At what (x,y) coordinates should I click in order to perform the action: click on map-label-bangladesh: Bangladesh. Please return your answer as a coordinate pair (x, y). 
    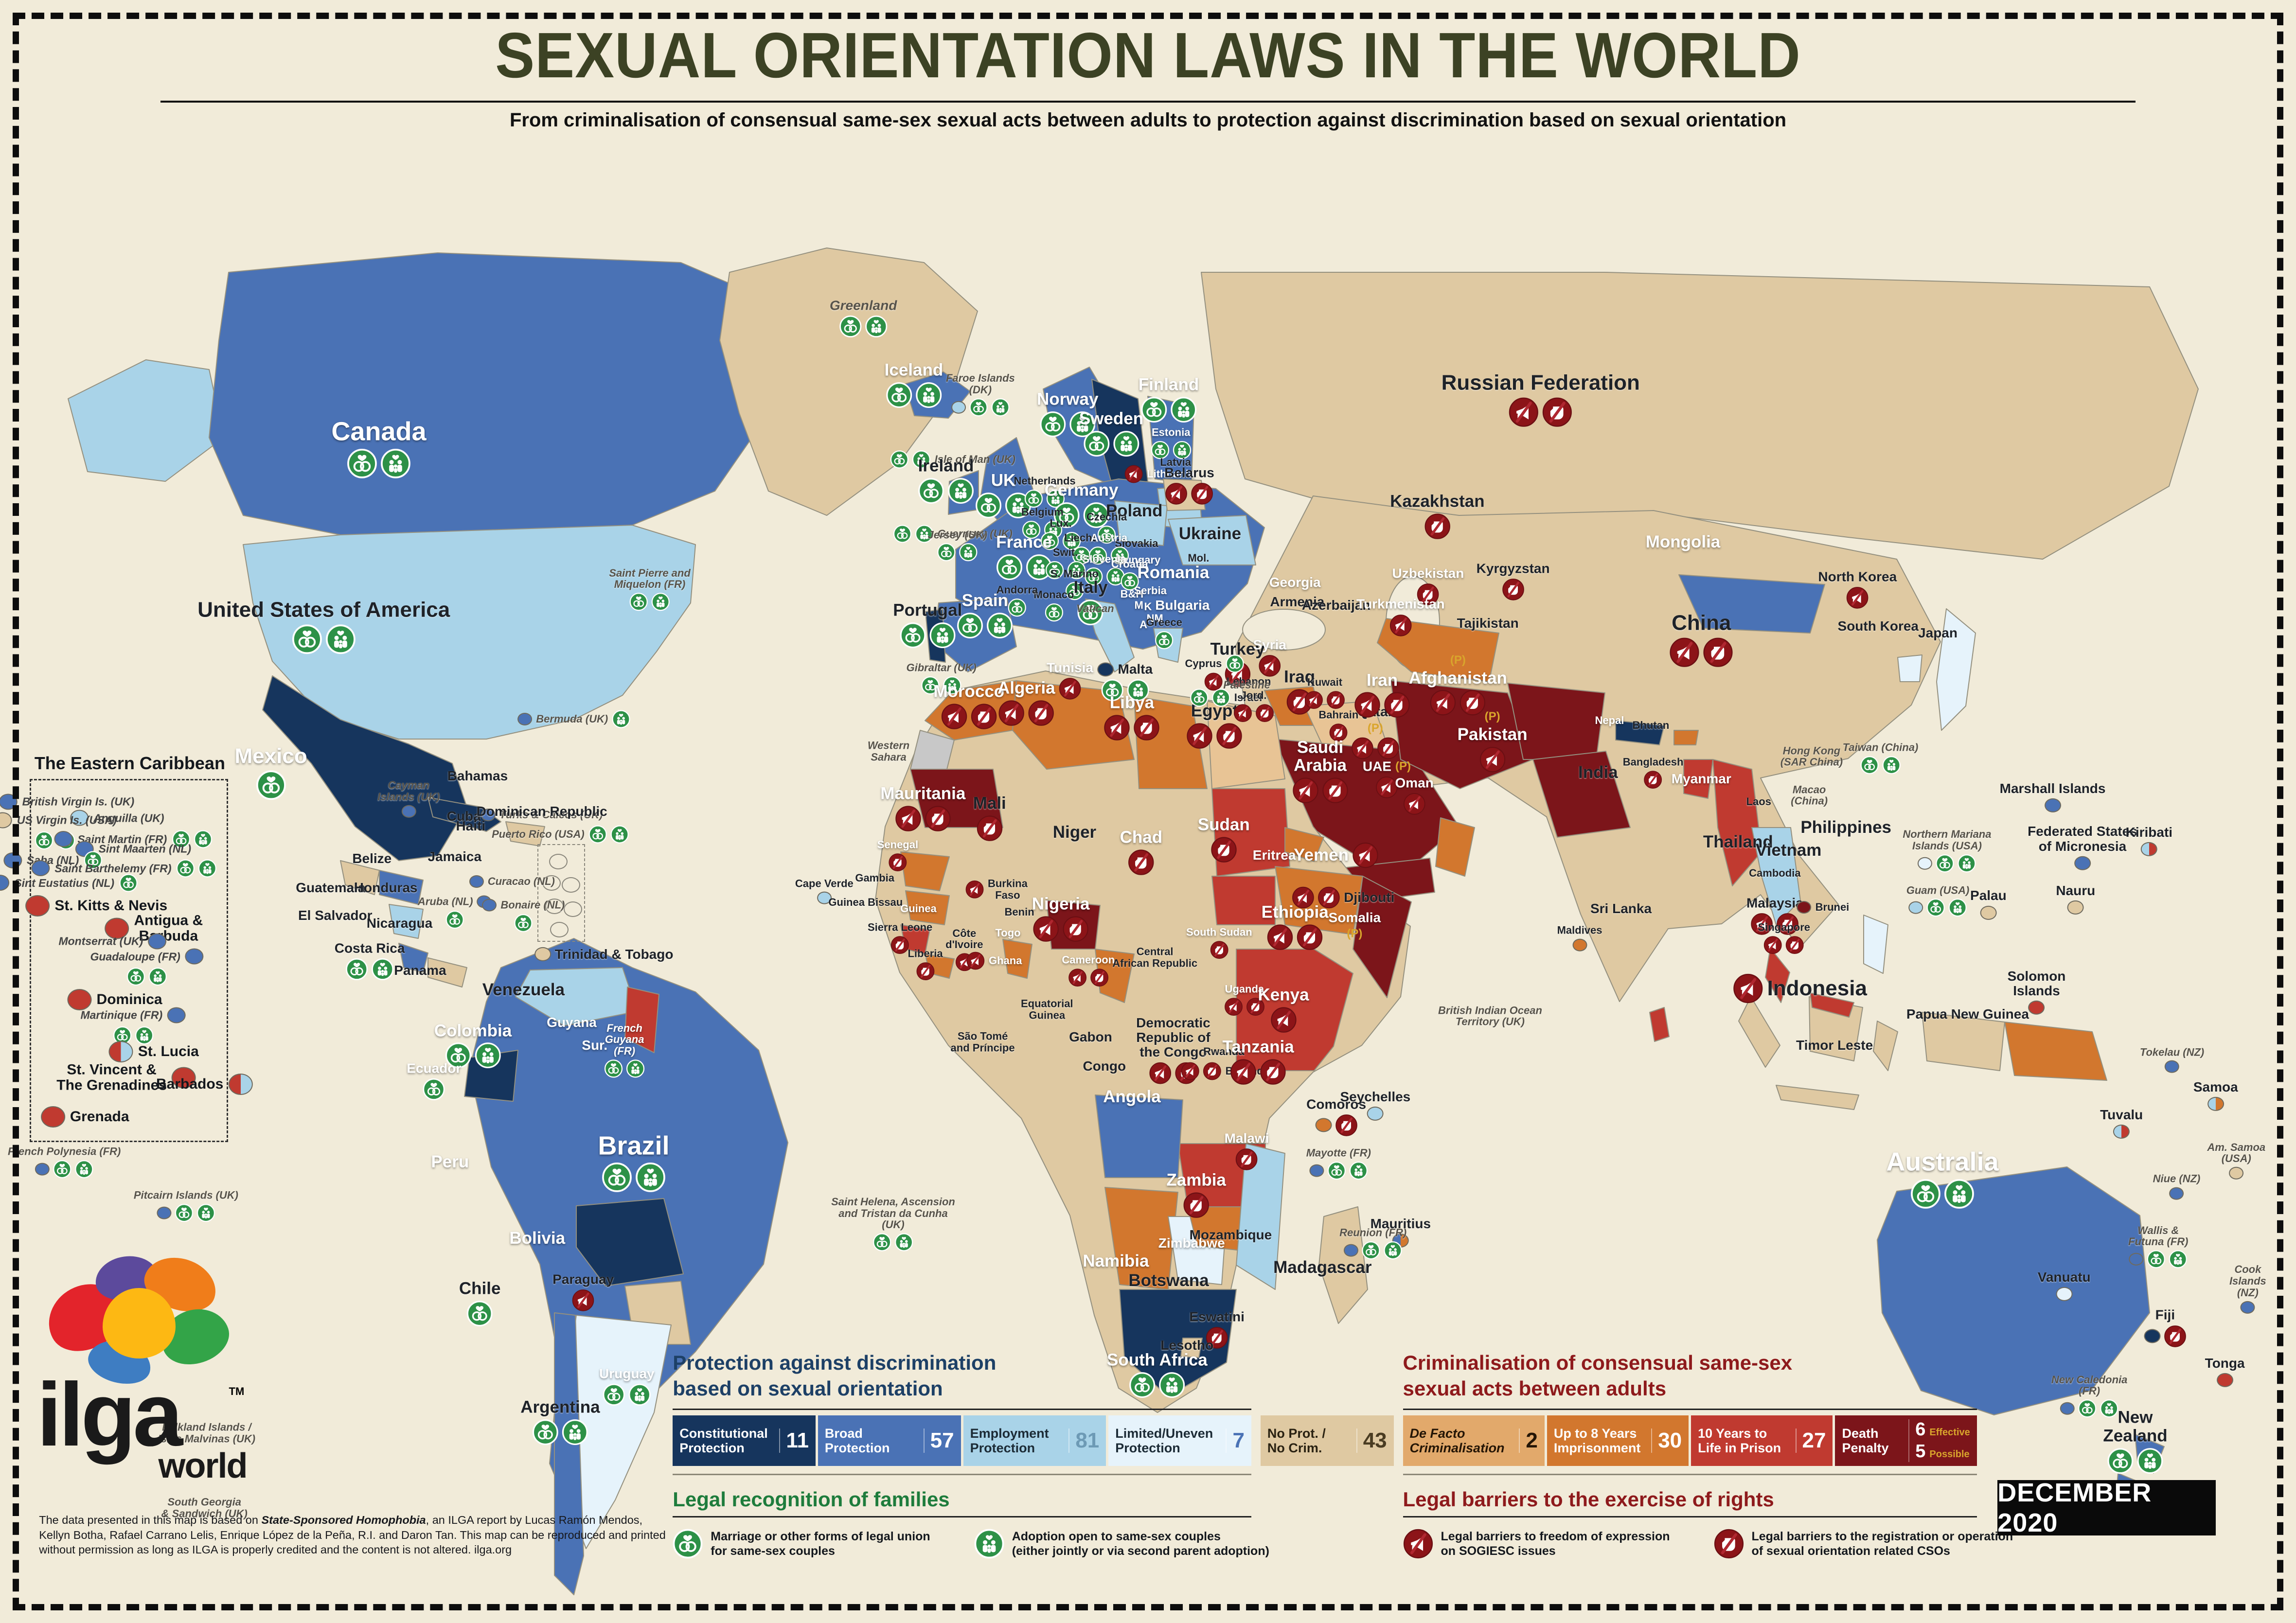
    Looking at the image, I should click on (1653, 772).